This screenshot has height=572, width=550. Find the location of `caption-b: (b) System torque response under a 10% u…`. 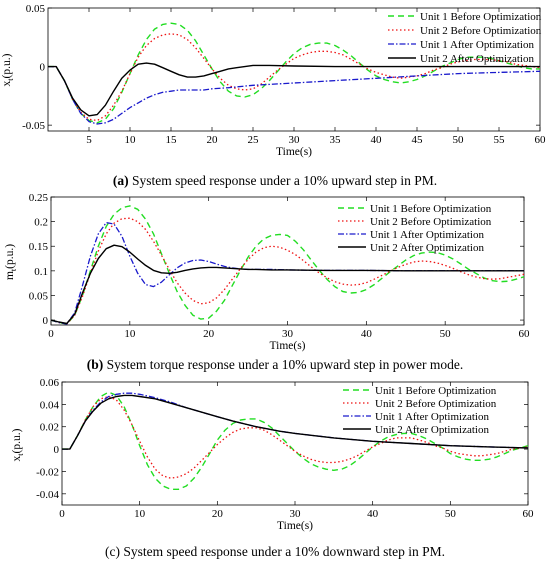

caption-b: (b) System torque response under a 10% u… is located at coordinates (275, 365).